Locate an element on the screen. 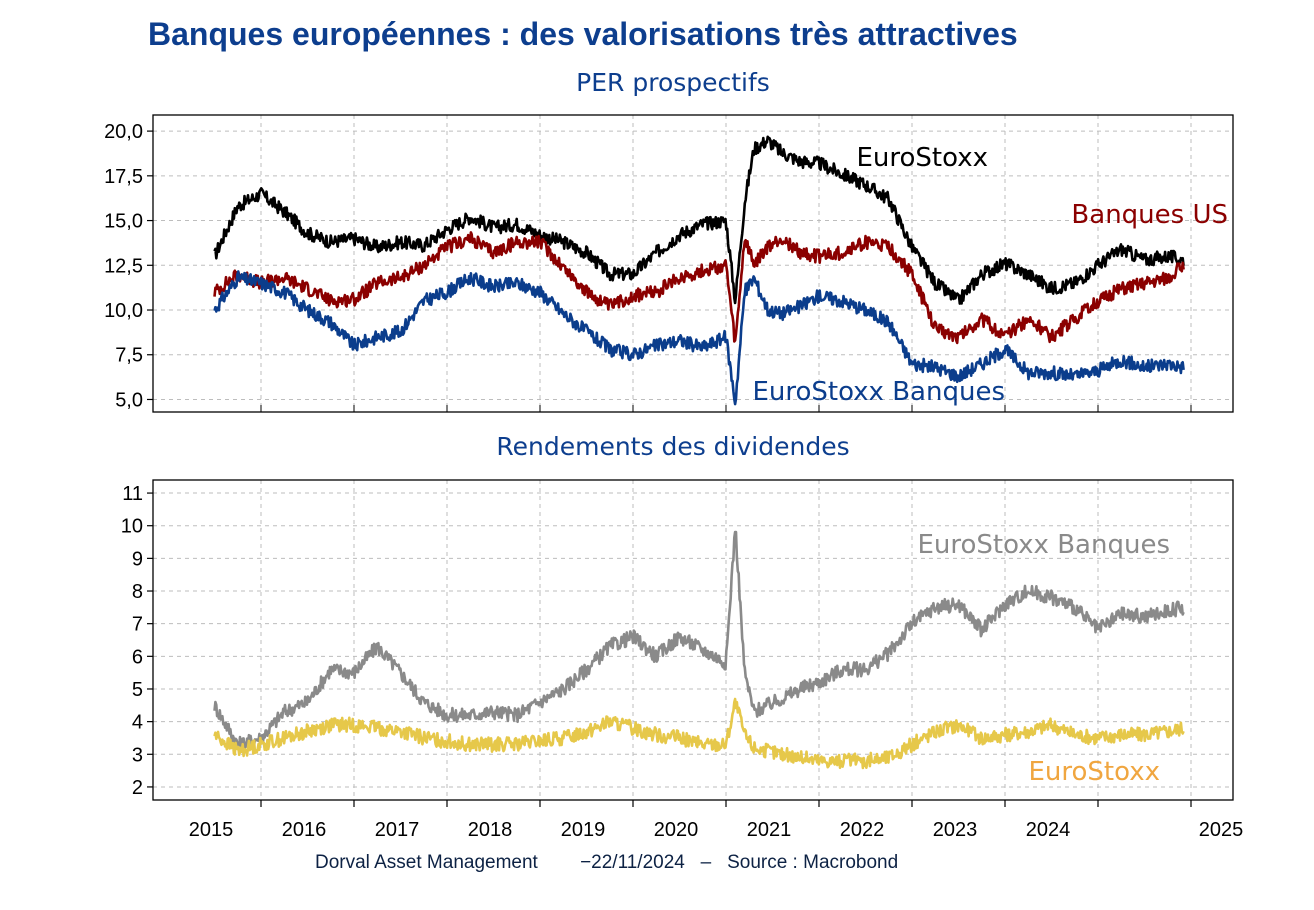 The image size is (1314, 910). per-series-eurostoxx is located at coordinates (699, 220).